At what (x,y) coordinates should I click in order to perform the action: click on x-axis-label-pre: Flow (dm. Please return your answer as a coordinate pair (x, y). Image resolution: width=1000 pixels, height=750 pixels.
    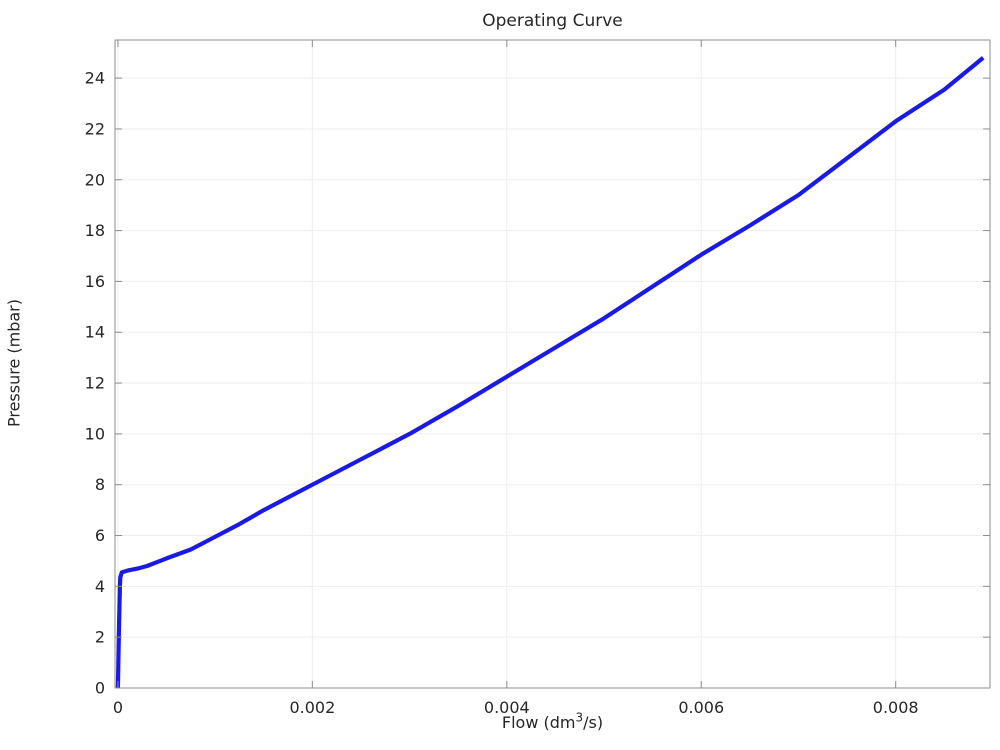
    Looking at the image, I should click on (538, 722).